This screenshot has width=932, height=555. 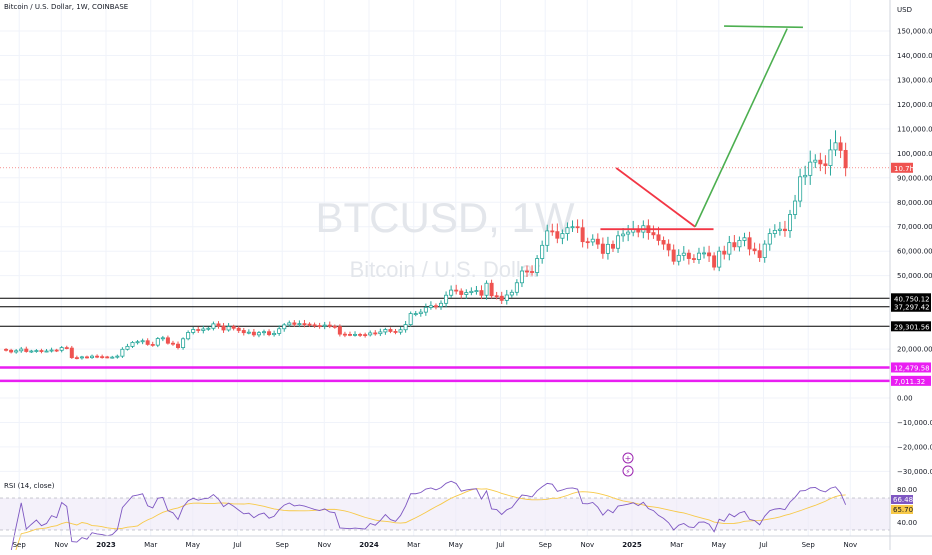 I want to click on projection-drop-line, so click(x=655, y=197).